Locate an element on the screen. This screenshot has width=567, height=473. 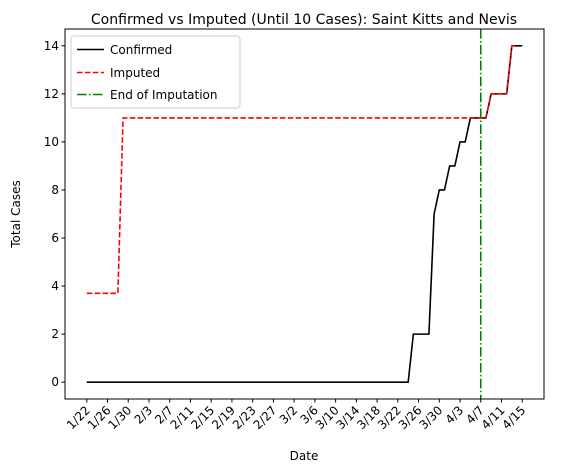
legend-label-confirmed: Confirmed is located at coordinates (141, 50).